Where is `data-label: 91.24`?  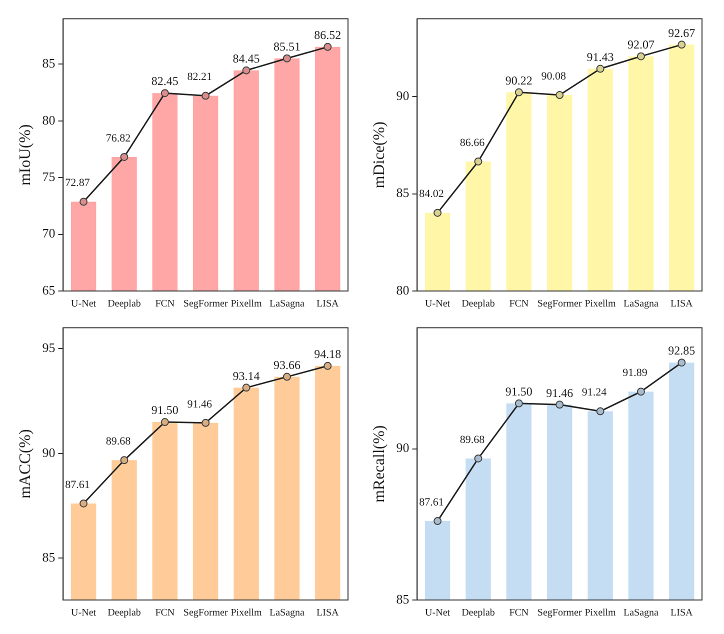
data-label: 91.24 is located at coordinates (595, 392).